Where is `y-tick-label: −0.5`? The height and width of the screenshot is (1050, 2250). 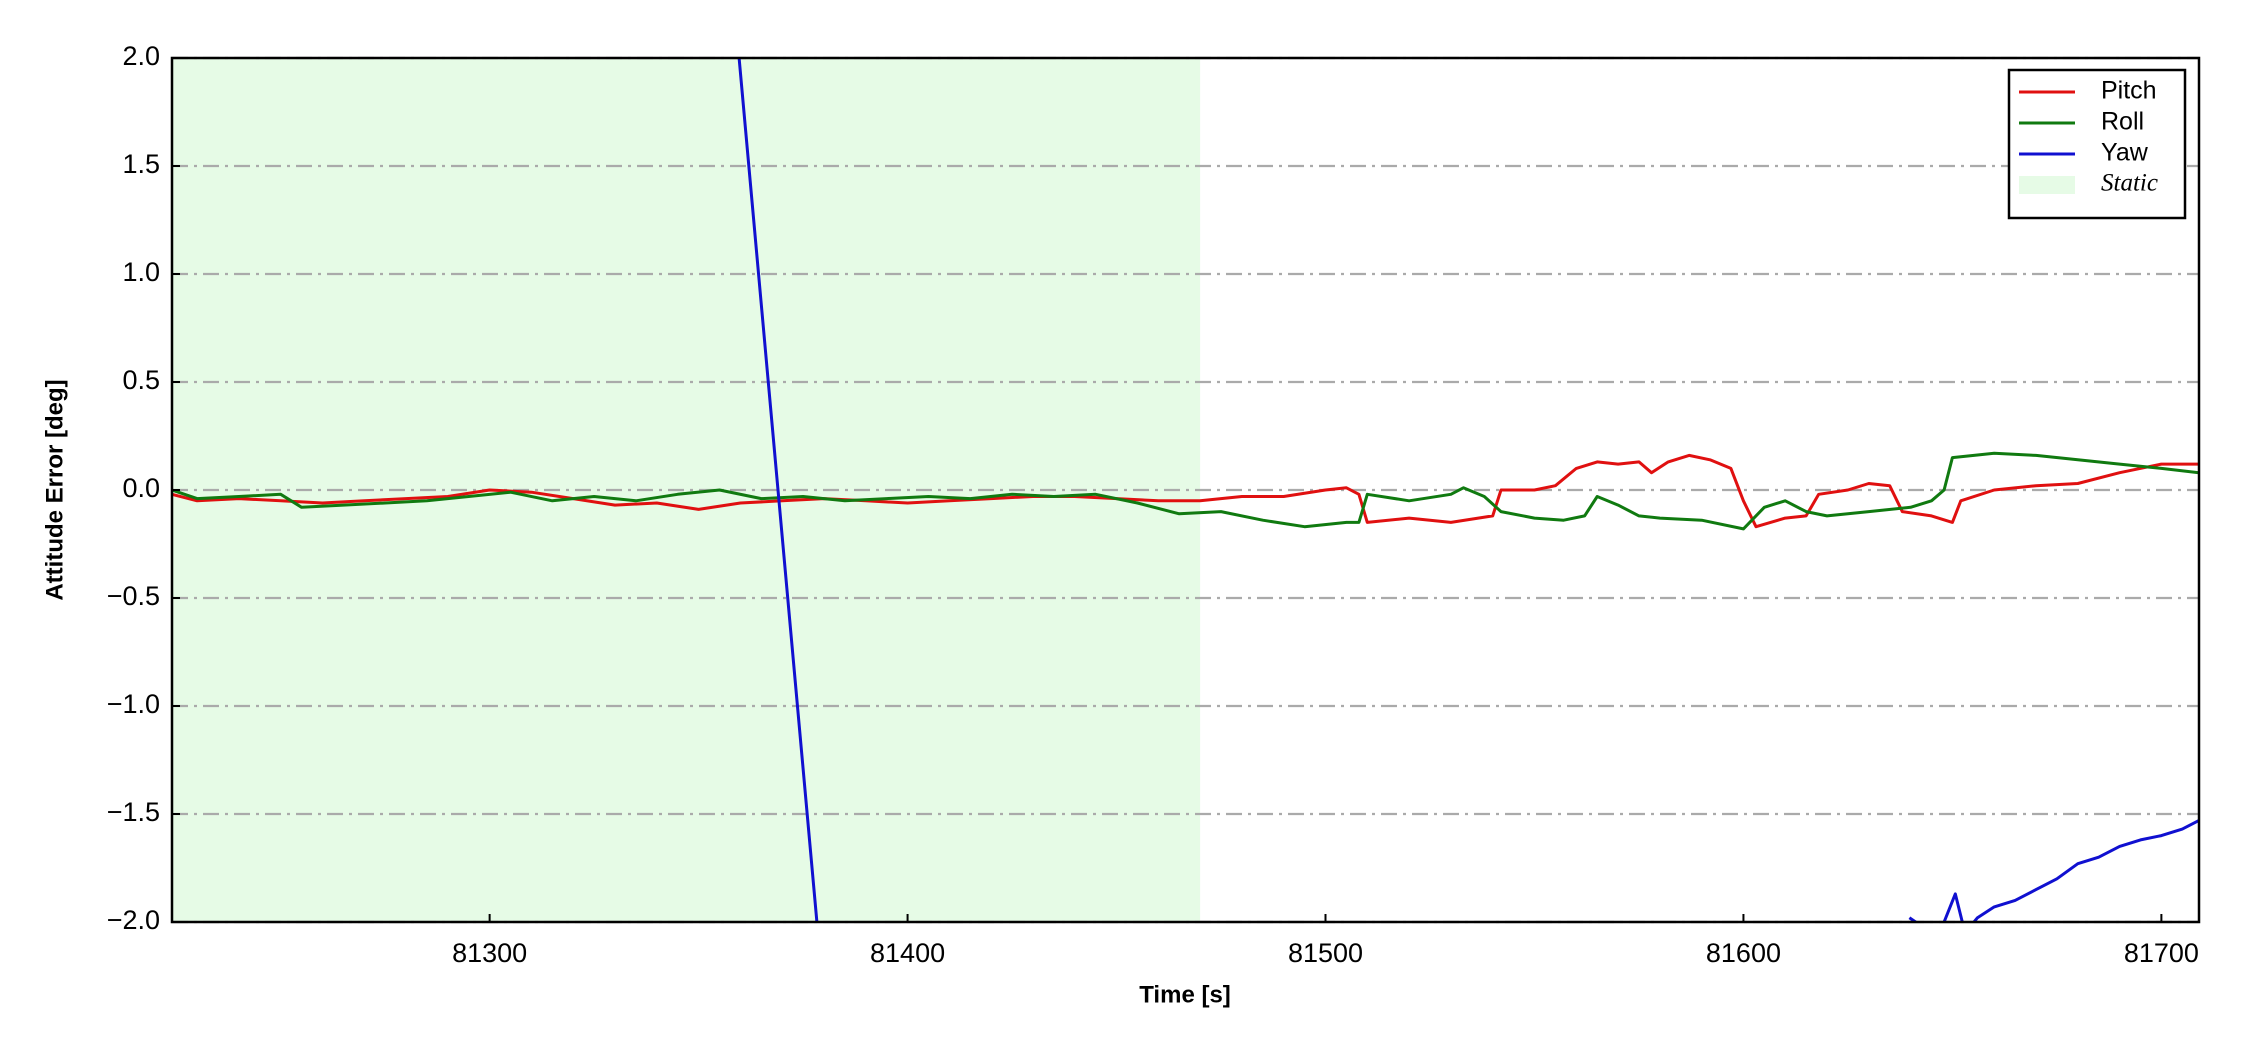 y-tick-label: −0.5 is located at coordinates (133, 596).